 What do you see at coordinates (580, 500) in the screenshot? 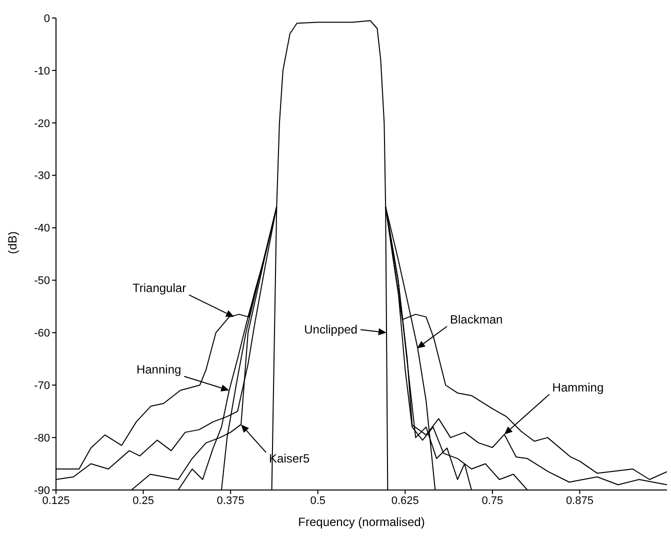
I see `x-tick-label: 0.875` at bounding box center [580, 500].